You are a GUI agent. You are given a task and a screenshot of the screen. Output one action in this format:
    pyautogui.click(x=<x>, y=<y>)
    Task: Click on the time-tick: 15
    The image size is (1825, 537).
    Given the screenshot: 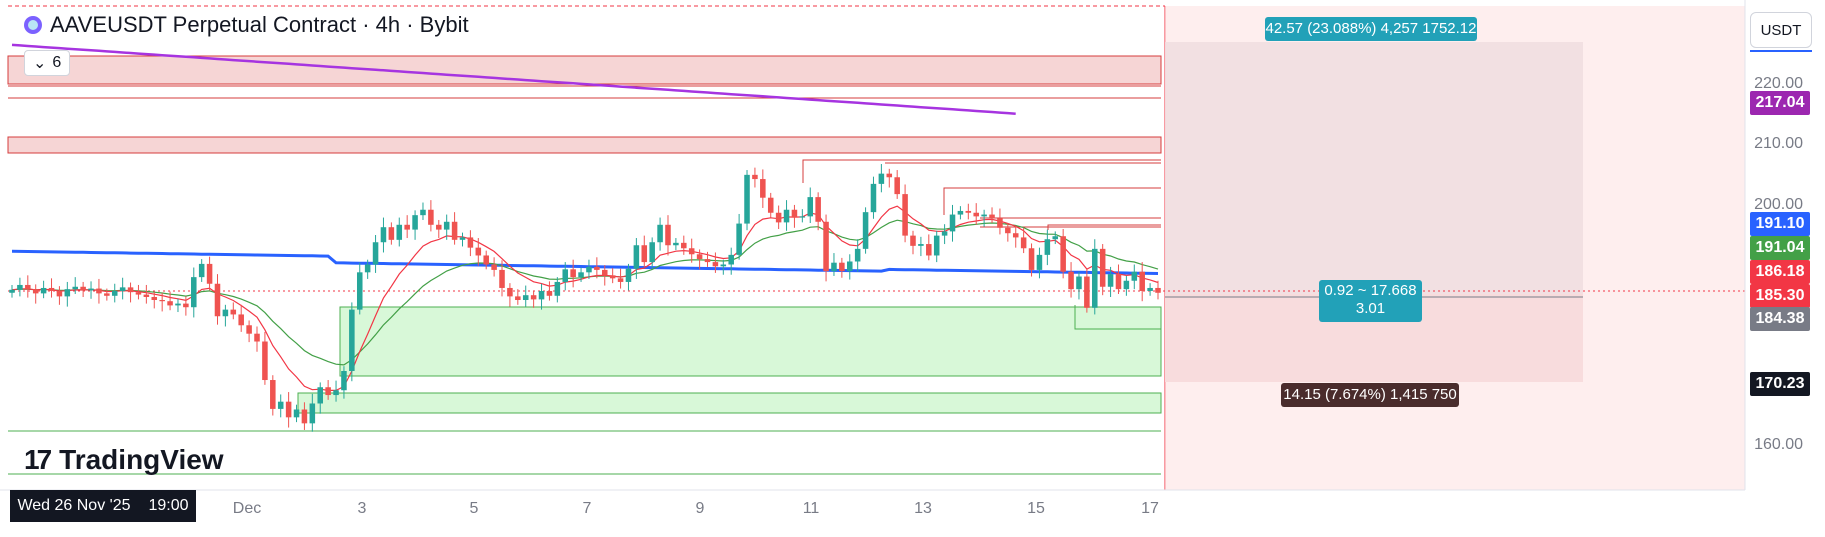 What is the action you would take?
    pyautogui.click(x=1036, y=508)
    